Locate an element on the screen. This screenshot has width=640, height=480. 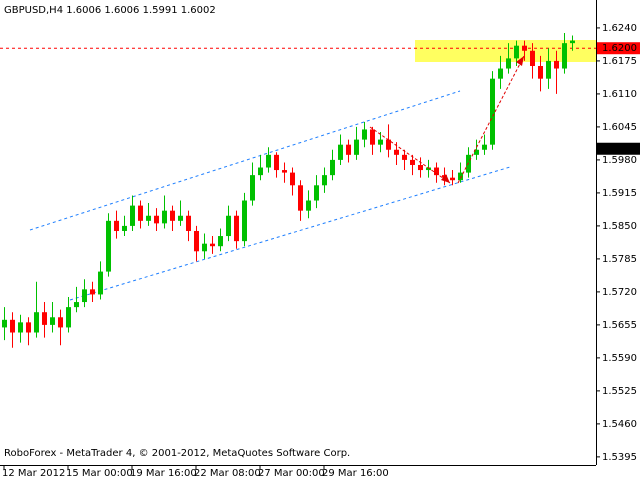
target-zone is located at coordinates (505, 51).